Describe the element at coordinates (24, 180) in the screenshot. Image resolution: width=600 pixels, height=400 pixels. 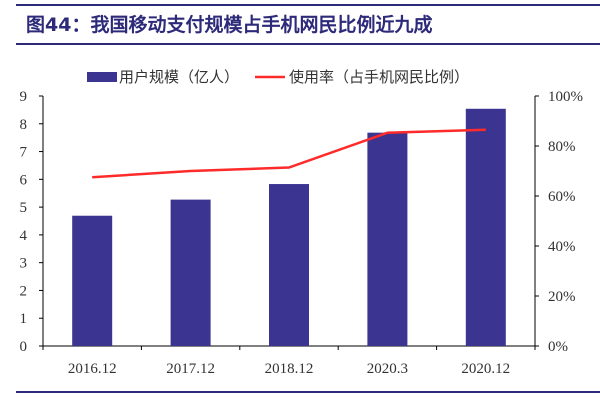
I see `left-tick-label: 6` at that location.